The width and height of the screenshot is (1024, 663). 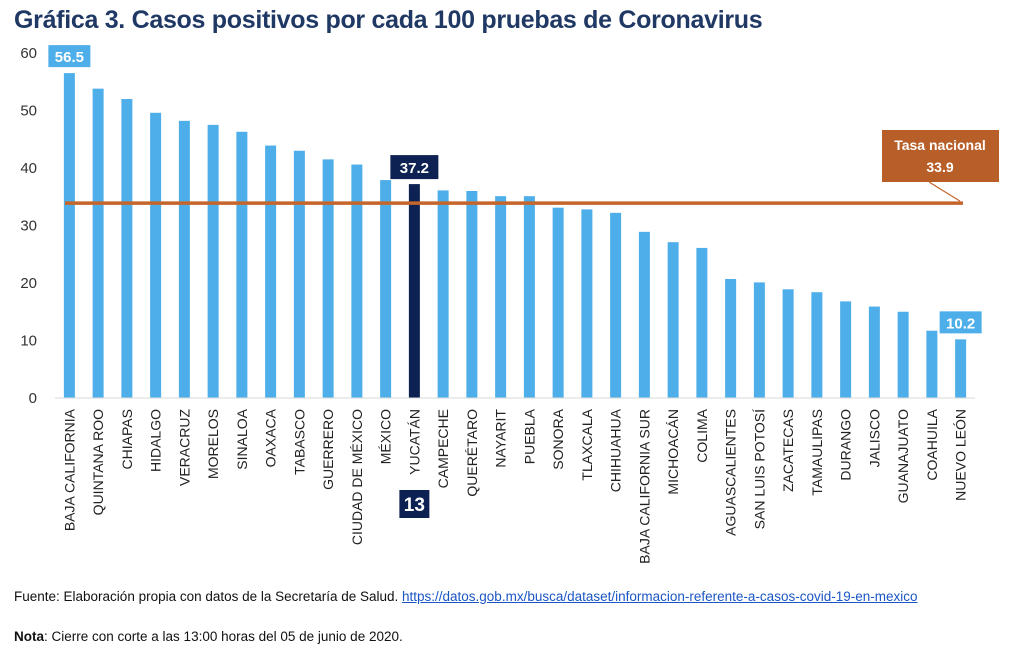 What do you see at coordinates (874, 438) in the screenshot?
I see `x-tick-label: JALISCO` at bounding box center [874, 438].